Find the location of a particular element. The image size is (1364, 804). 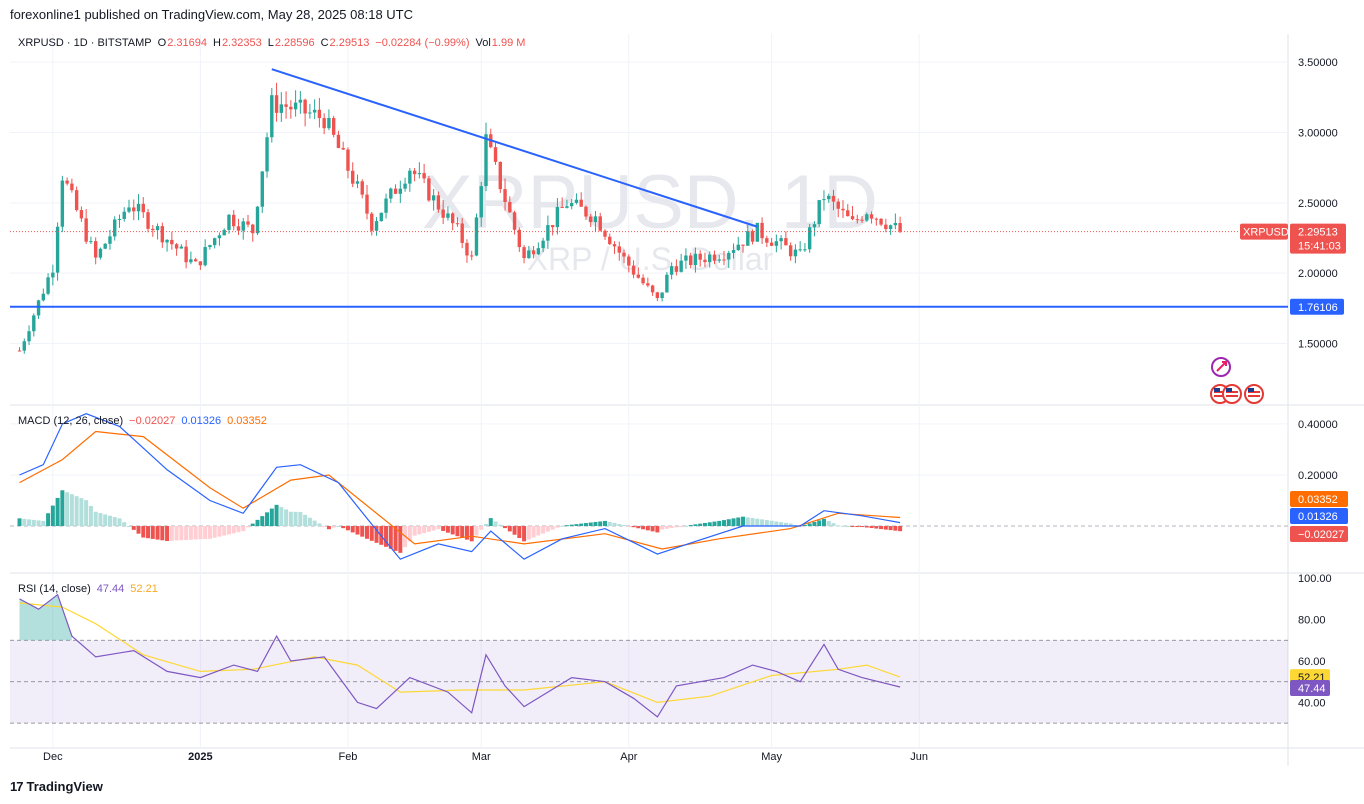

ohlc-legend-item: O is located at coordinates (162, 43).